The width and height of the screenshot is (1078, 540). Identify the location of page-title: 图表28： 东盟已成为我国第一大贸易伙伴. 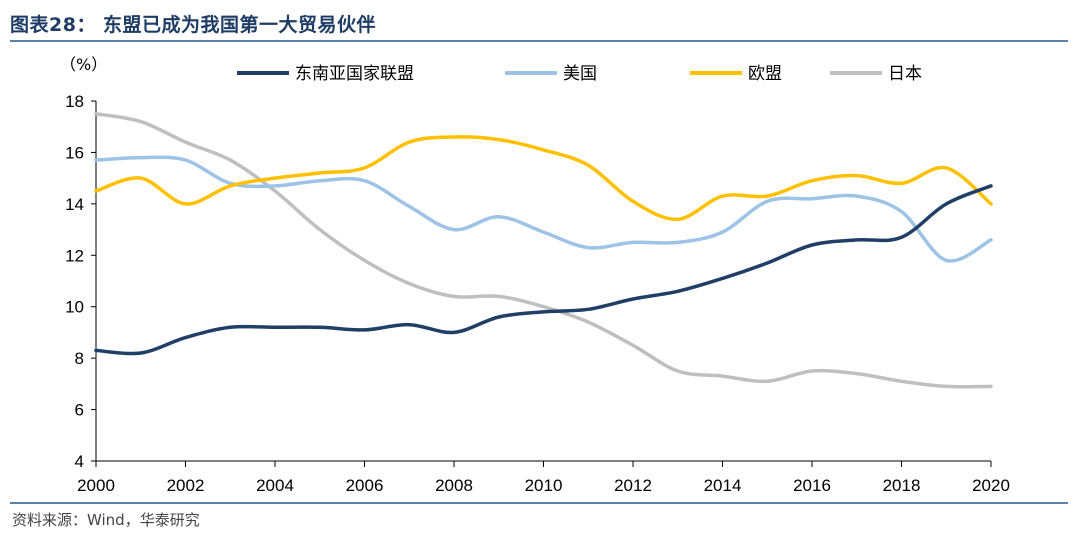
(193, 25).